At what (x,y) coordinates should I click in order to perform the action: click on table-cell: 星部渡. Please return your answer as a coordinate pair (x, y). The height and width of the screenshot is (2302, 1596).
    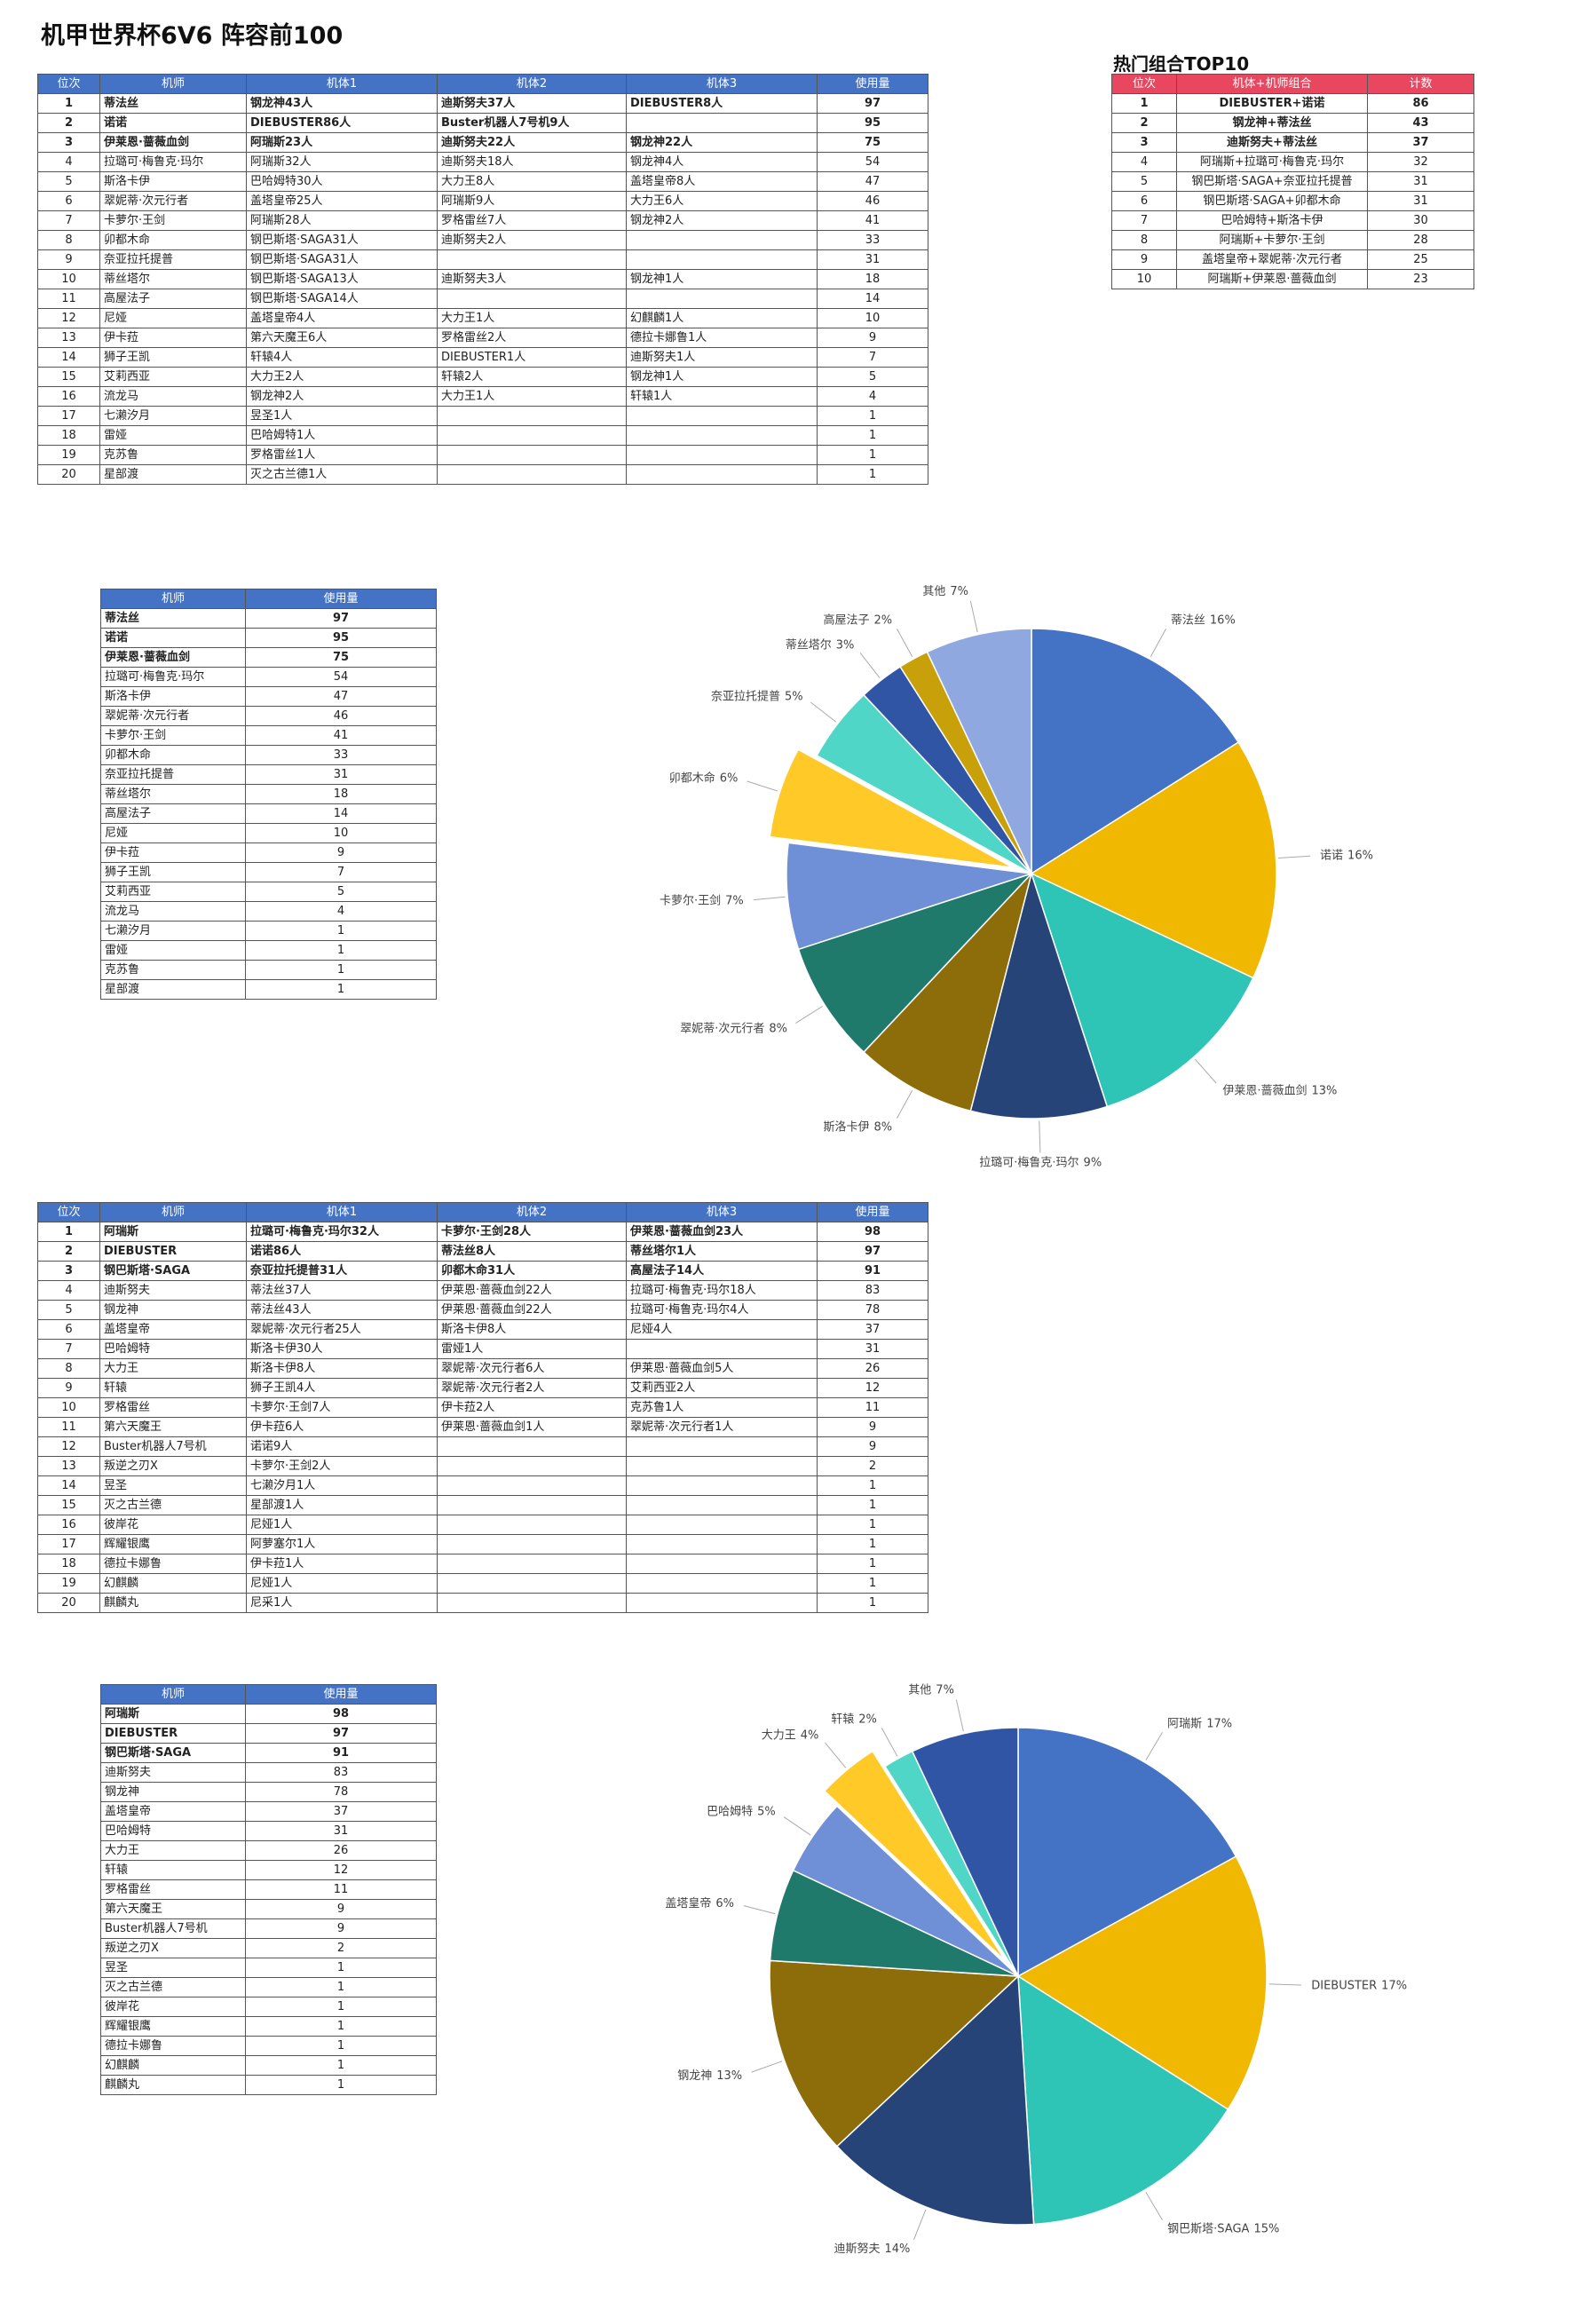
    Looking at the image, I should click on (173, 990).